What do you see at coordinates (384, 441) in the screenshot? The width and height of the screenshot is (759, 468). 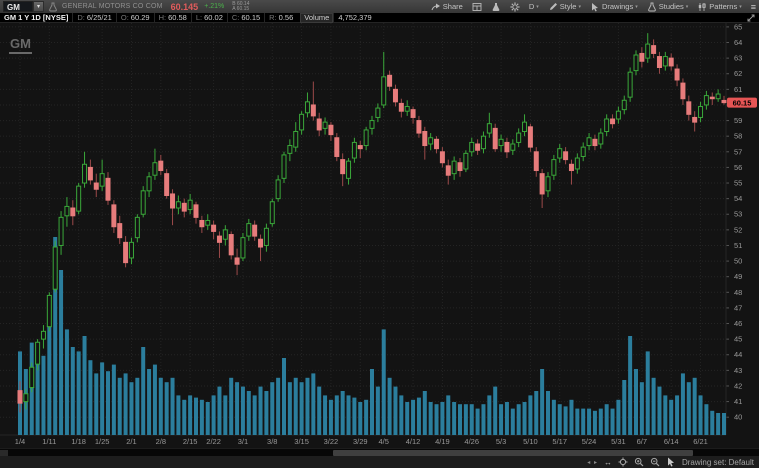 I see `x-axis-label: 4/5` at bounding box center [384, 441].